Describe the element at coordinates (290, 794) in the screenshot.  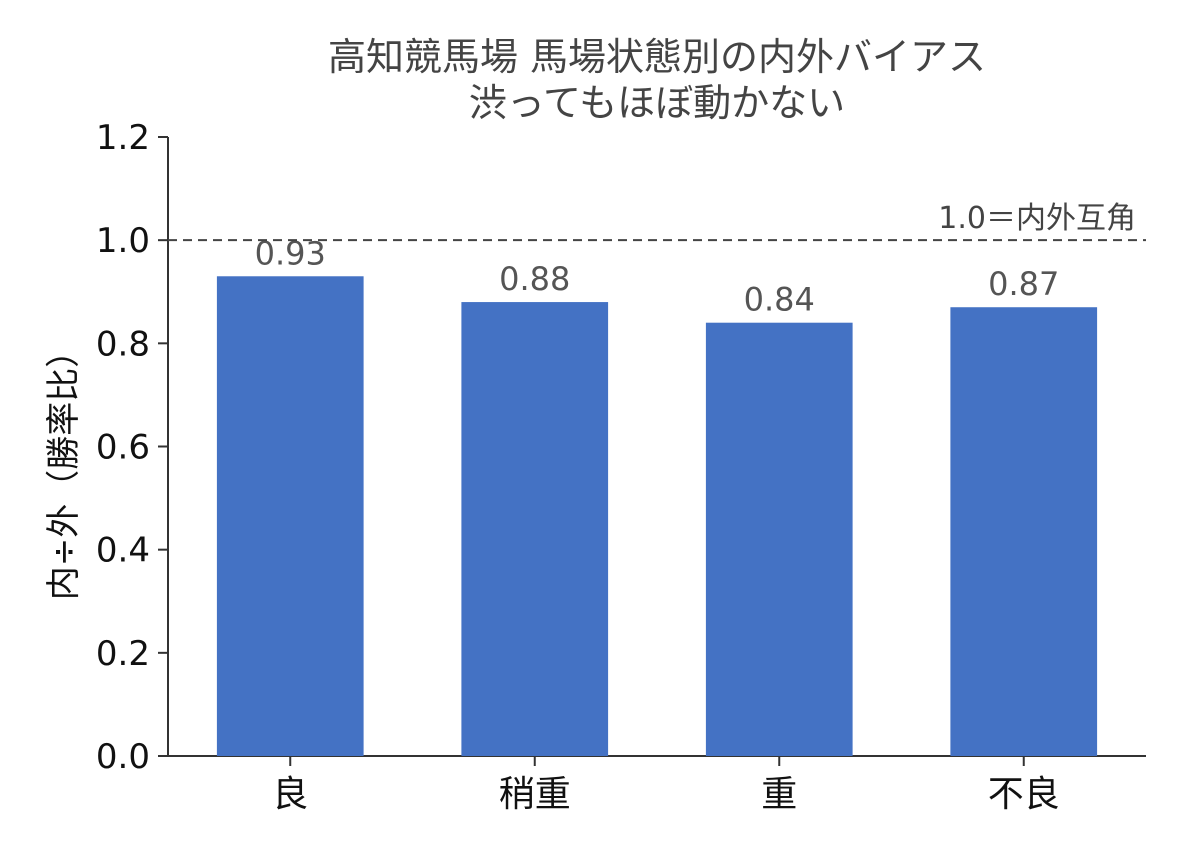
I see `x-tick-label: 良` at that location.